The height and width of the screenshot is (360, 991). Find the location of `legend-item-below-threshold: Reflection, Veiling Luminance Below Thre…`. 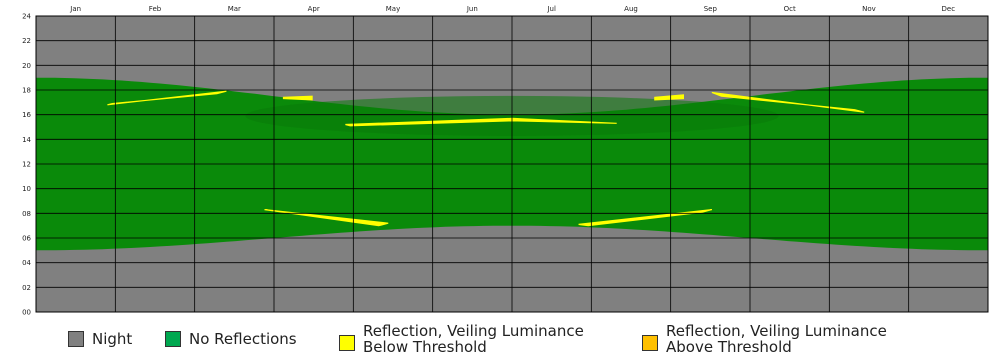

legend-item-below-threshold: Reflection, Veiling Luminance Below Thre… is located at coordinates (461, 339).